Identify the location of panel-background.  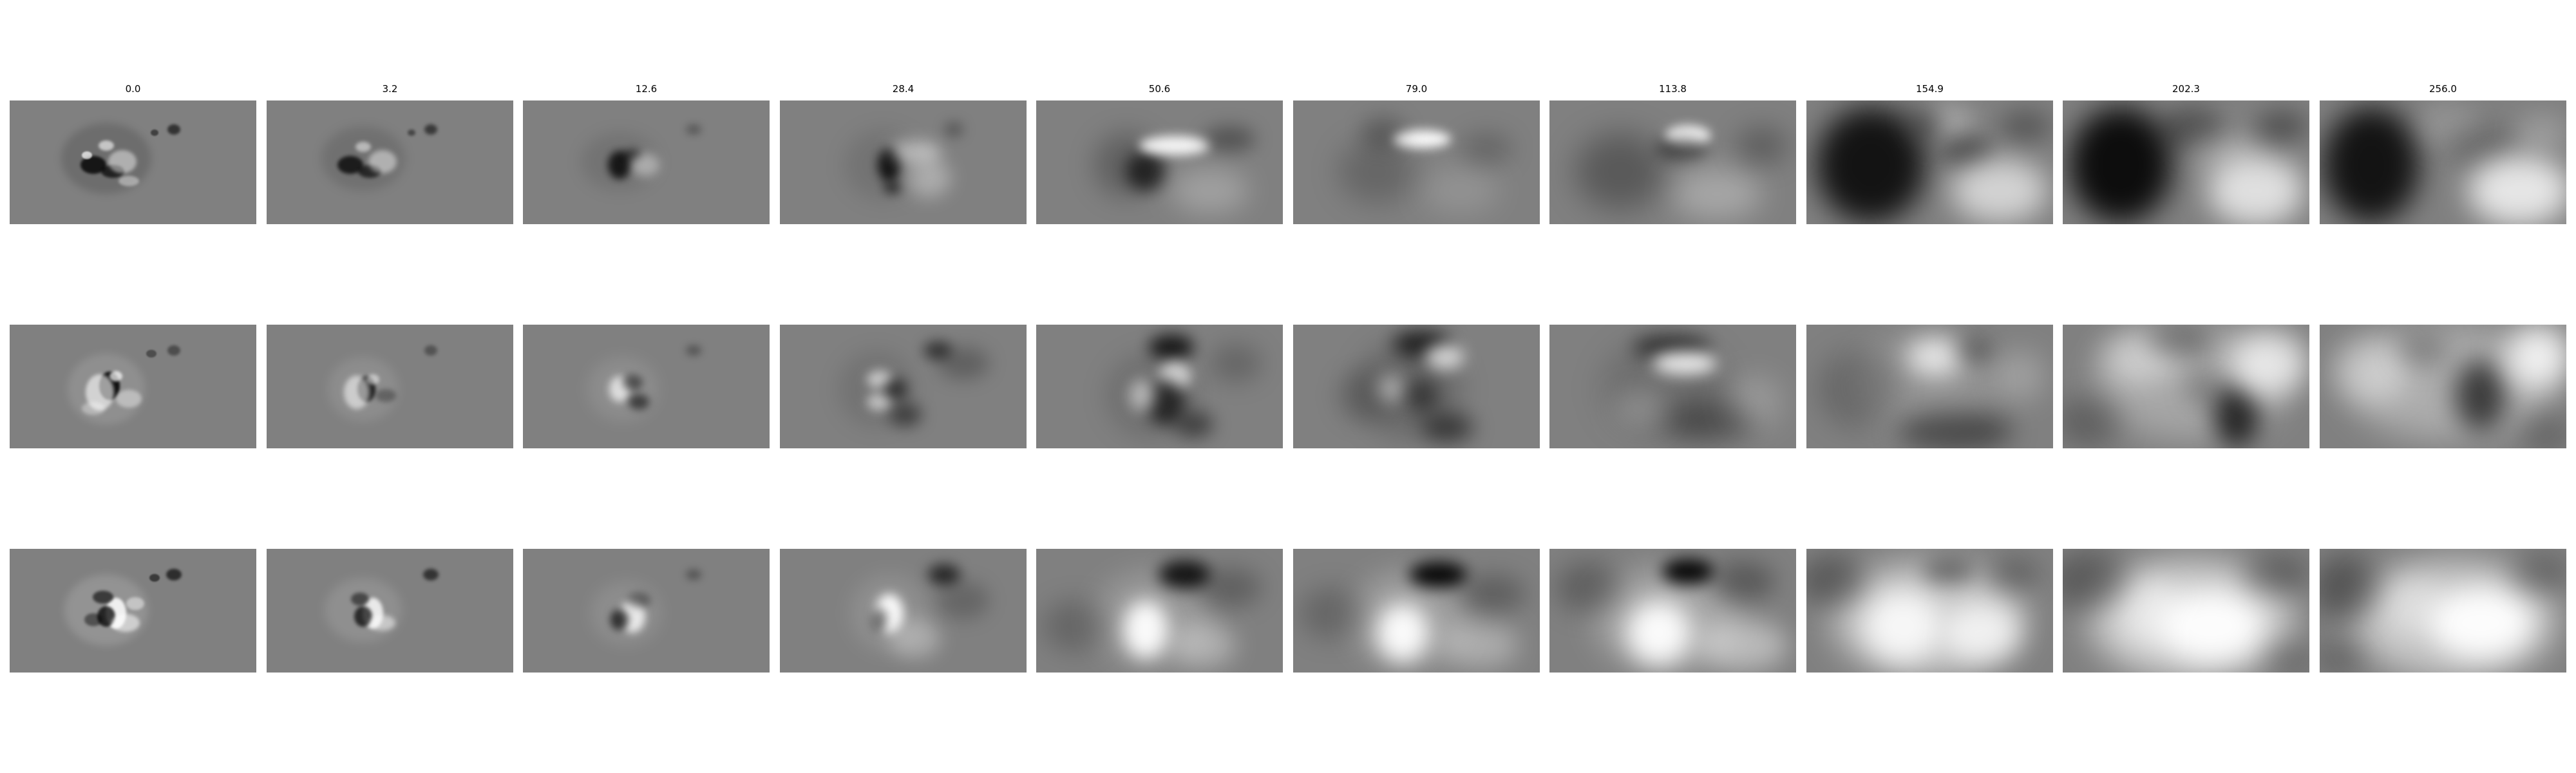
(1416, 162).